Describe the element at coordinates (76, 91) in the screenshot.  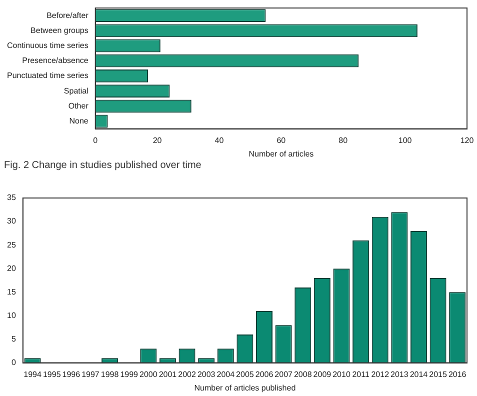
I see `y-tick-label: Spatial` at that location.